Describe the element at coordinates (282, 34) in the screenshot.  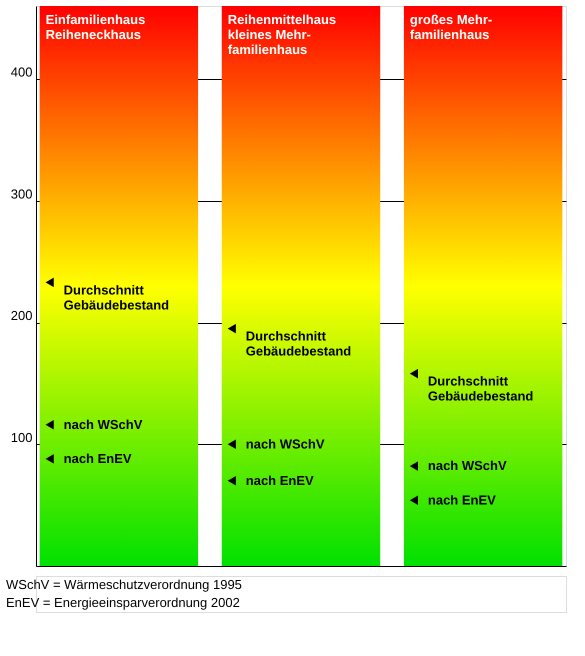
I see `x-tick-label: Reihenmittelhaus kleines Mehr- familienhaus` at that location.